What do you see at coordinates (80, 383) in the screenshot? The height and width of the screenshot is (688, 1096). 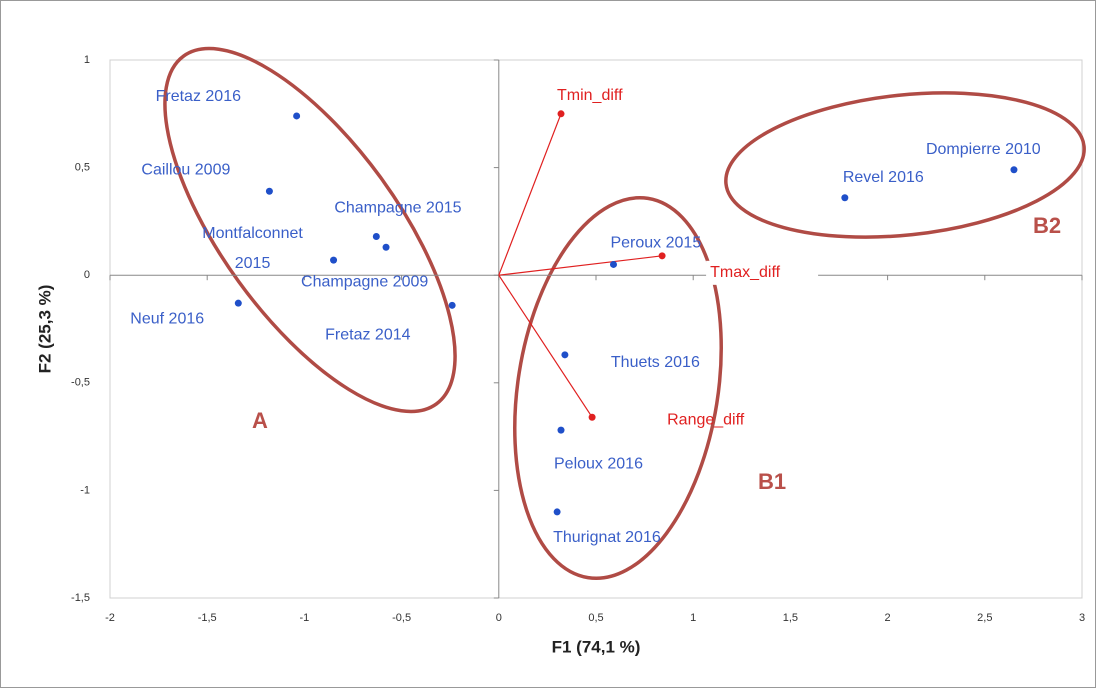 I see `y-tick-label: -0,5` at bounding box center [80, 383].